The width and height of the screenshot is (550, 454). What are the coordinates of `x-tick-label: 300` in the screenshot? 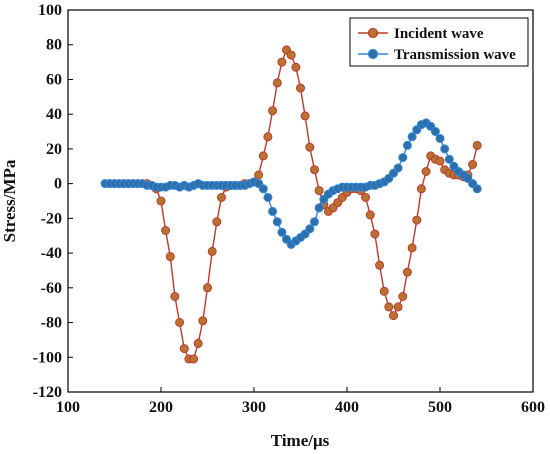 It's located at (254, 407).